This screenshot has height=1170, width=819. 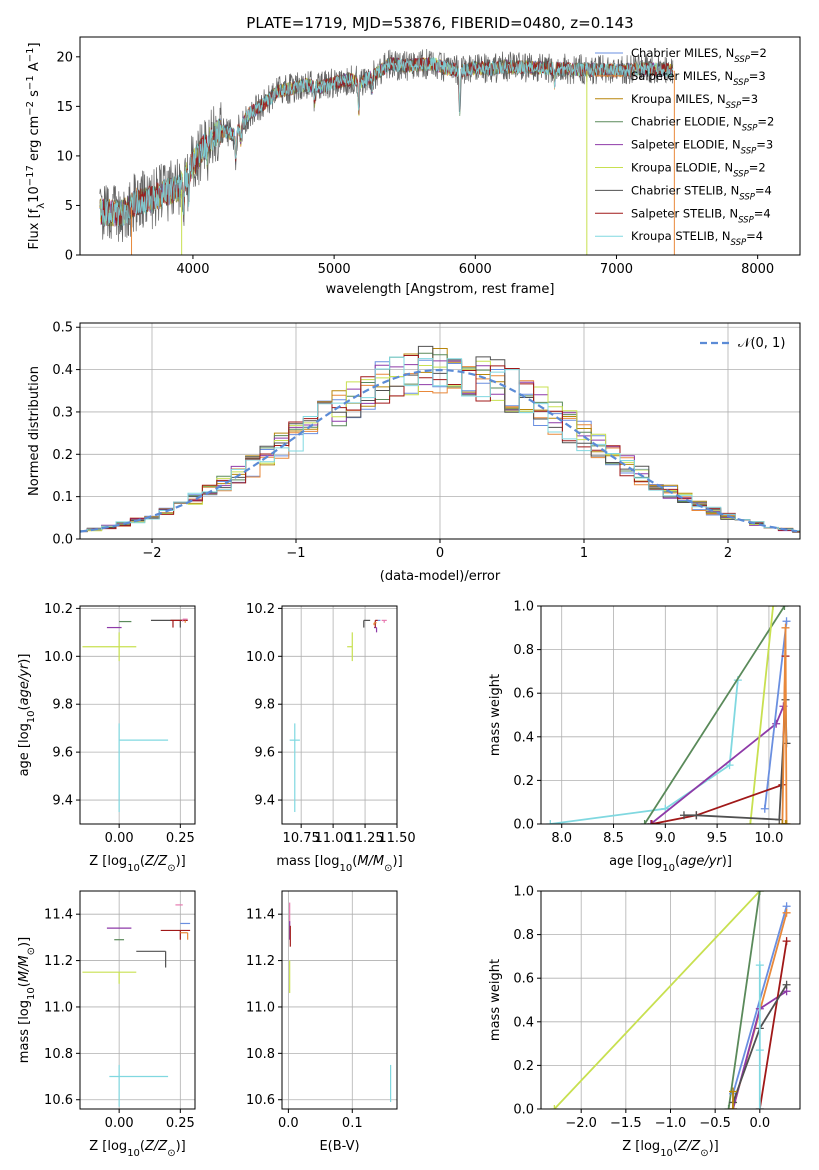 I want to click on spectrum-xtick-label: 4000, so click(x=192, y=269).